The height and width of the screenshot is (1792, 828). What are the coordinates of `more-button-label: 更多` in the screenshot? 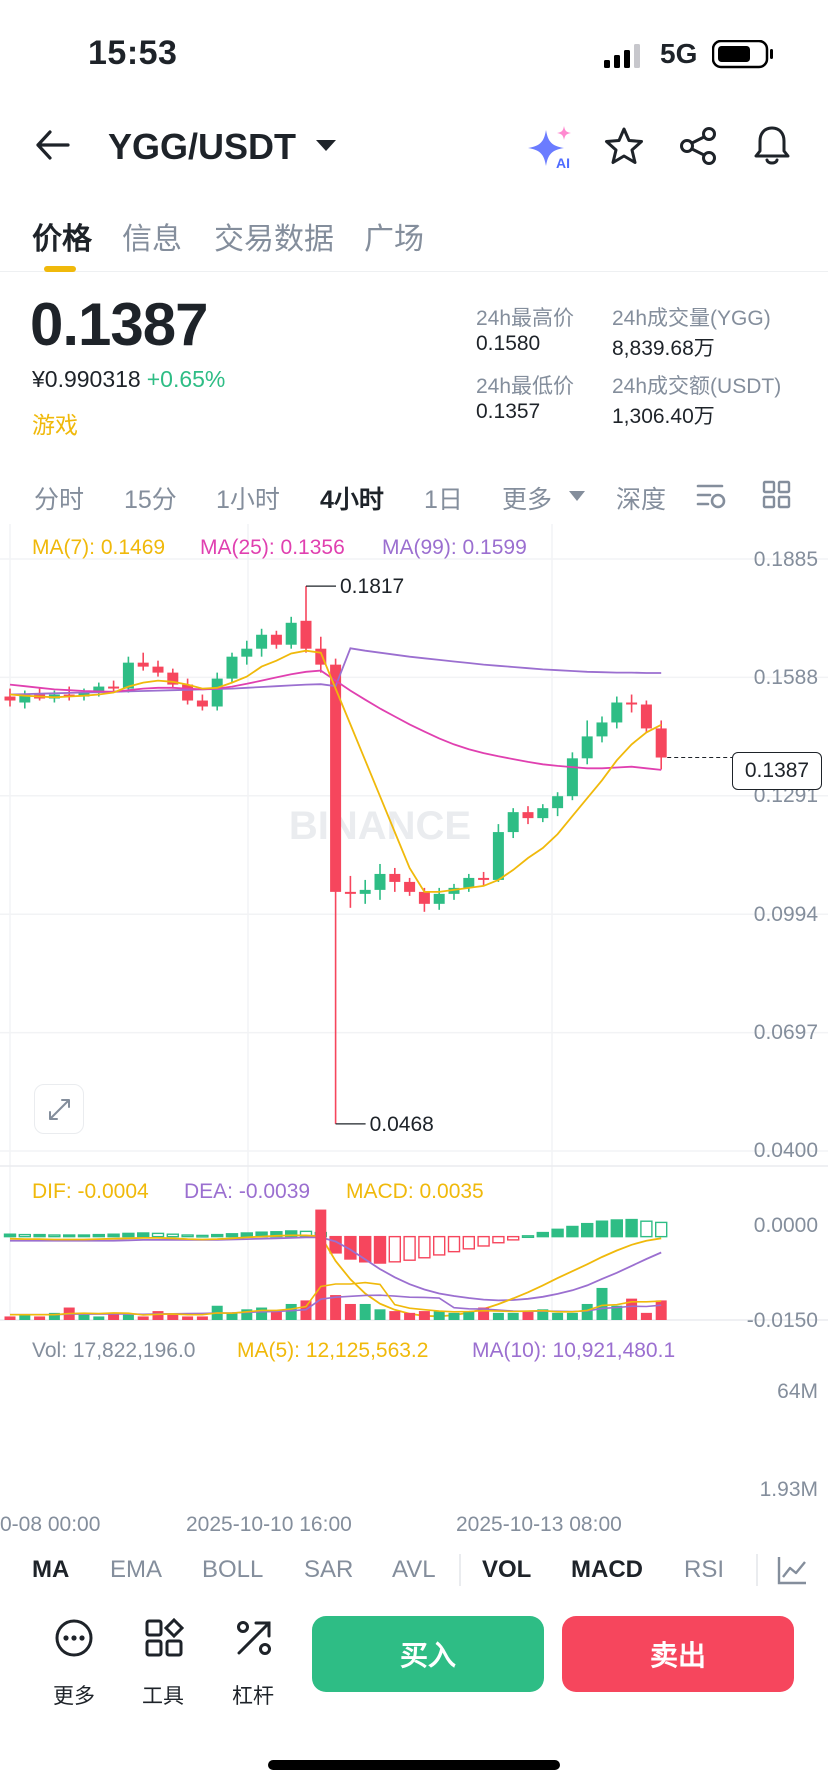 It's located at (74, 1696).